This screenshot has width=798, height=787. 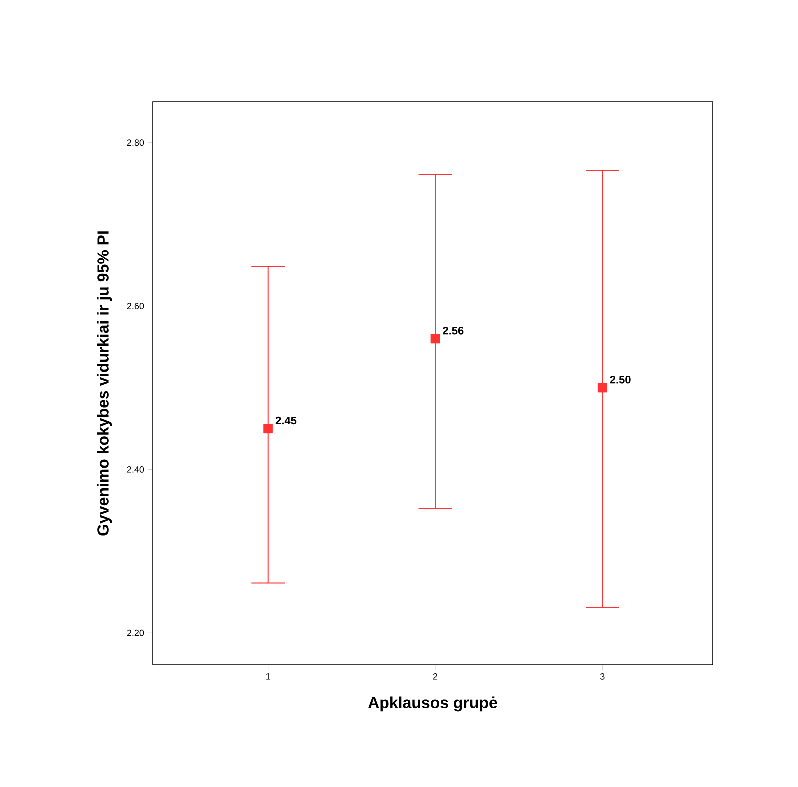 What do you see at coordinates (435, 677) in the screenshot?
I see `x-tick-label: 2` at bounding box center [435, 677].